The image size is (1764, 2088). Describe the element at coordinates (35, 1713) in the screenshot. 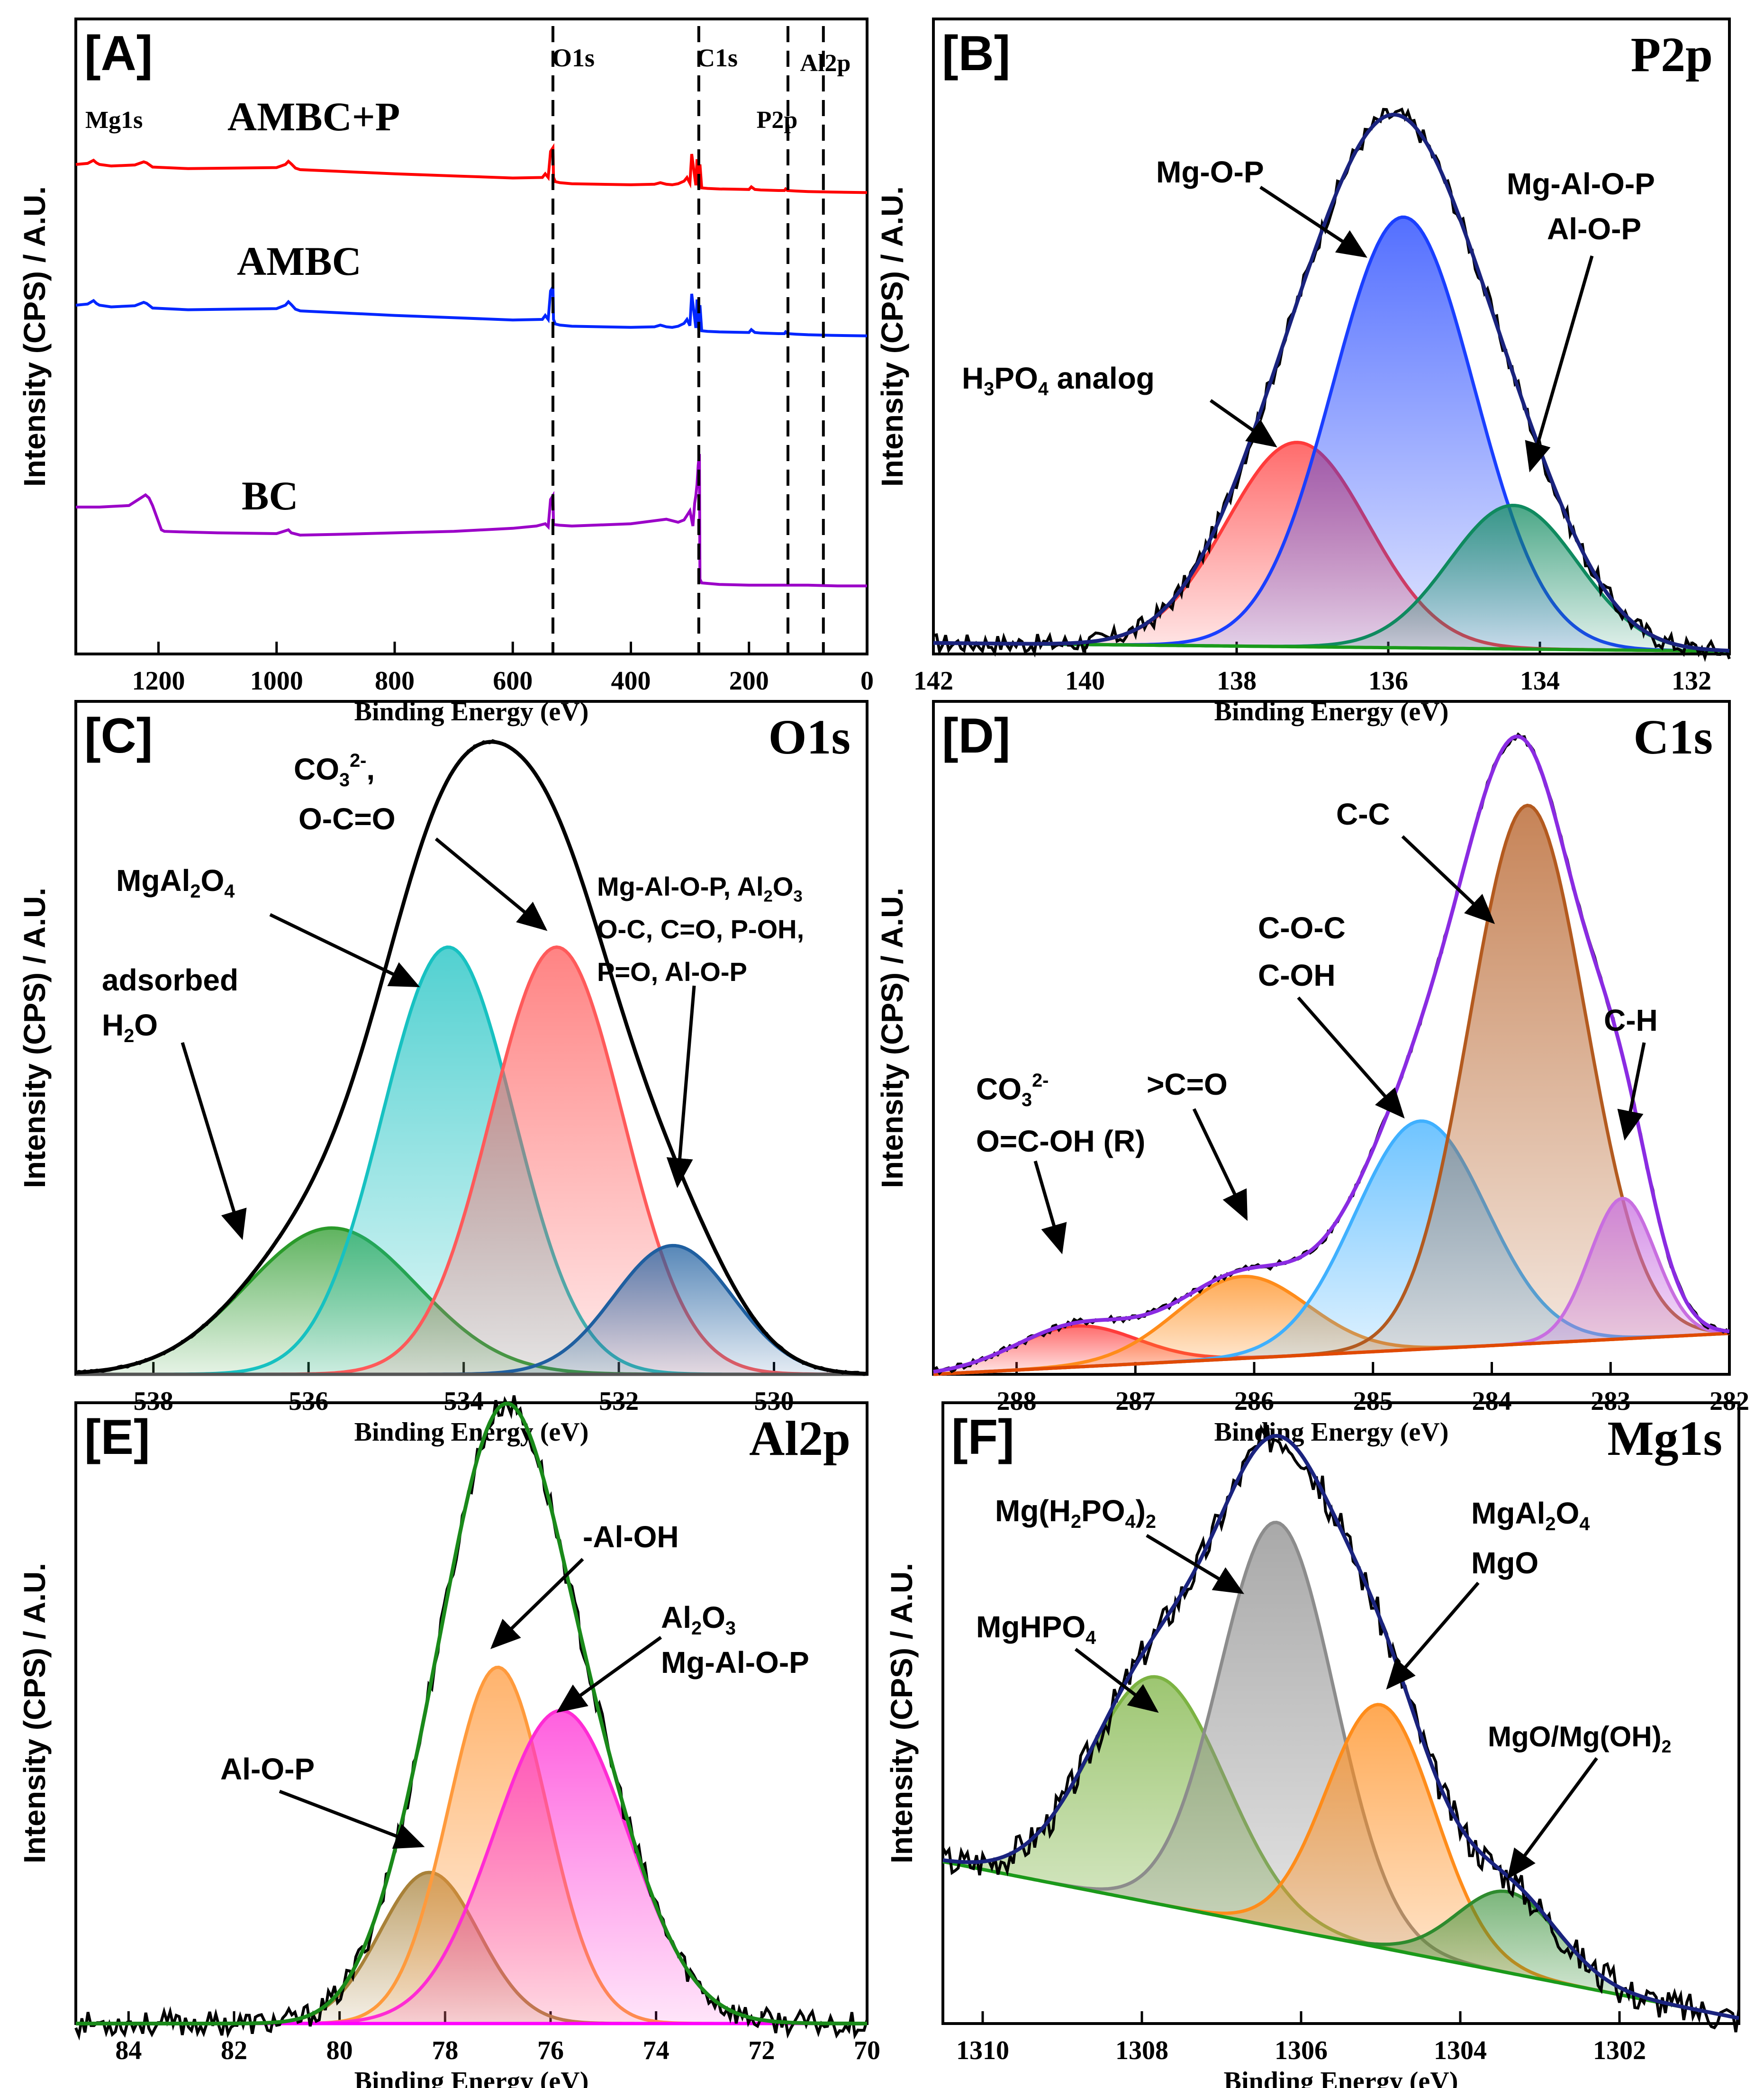

I see `y-axis-label-E: Intensity (CPS) / A.U.` at that location.